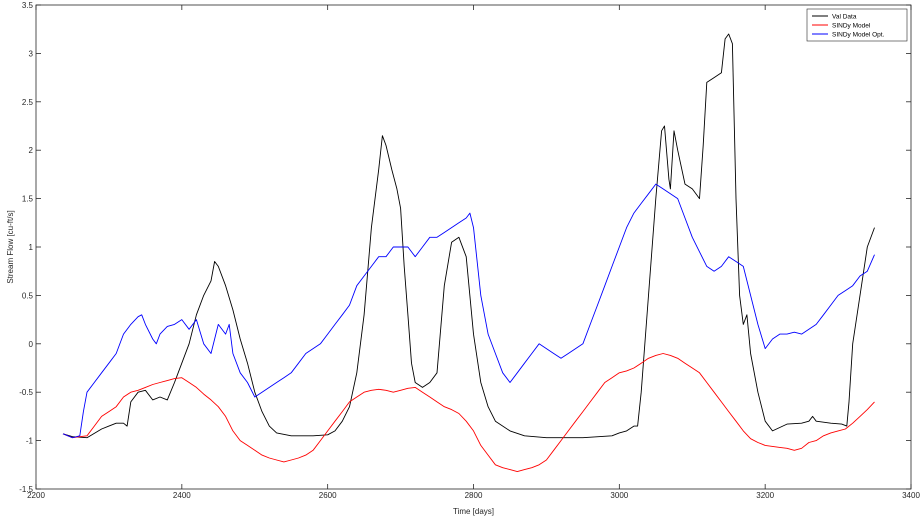 The image size is (921, 520). I want to click on legend: Val Data SINDy Model SINDy Model Opt., so click(857, 25).